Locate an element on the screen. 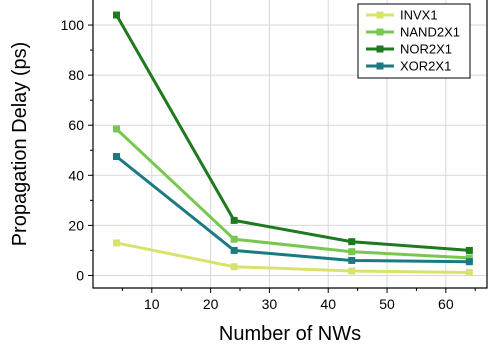  y-tick-label: 0 is located at coordinates (80, 275).